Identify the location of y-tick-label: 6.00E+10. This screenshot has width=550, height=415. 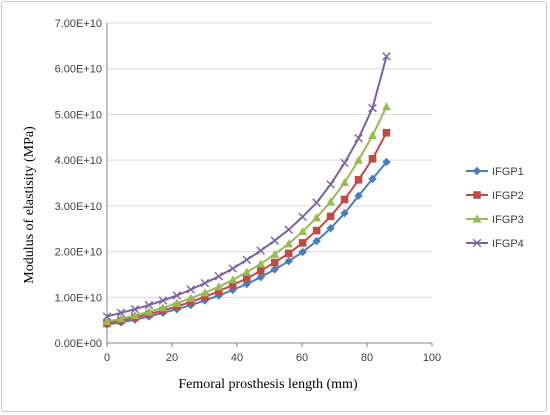
(78, 70).